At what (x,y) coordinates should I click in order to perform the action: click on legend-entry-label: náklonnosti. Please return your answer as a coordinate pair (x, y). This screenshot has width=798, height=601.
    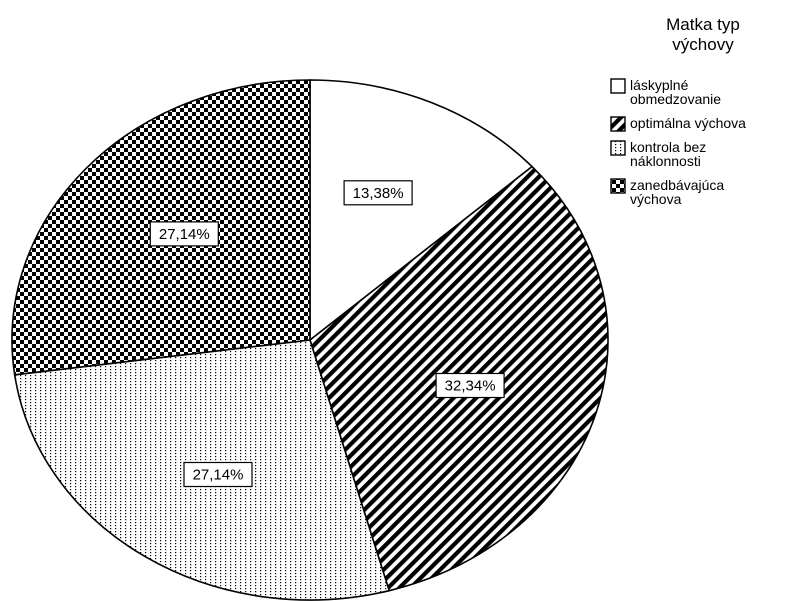
    Looking at the image, I should click on (665, 161).